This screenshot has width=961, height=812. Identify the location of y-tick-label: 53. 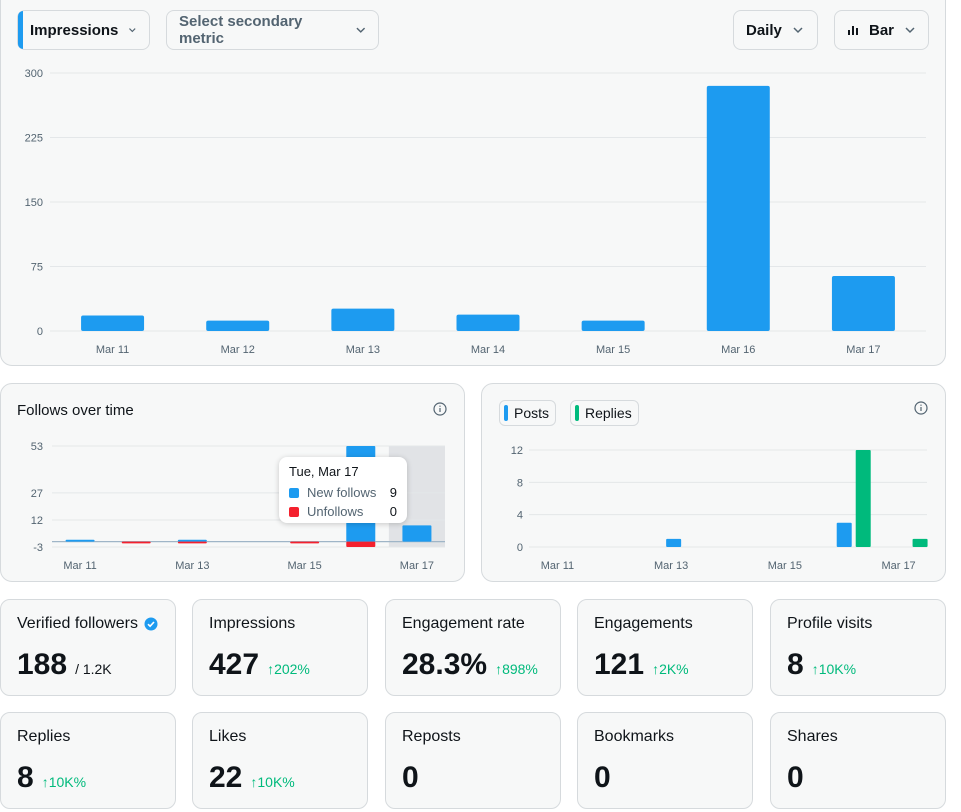
(37, 447).